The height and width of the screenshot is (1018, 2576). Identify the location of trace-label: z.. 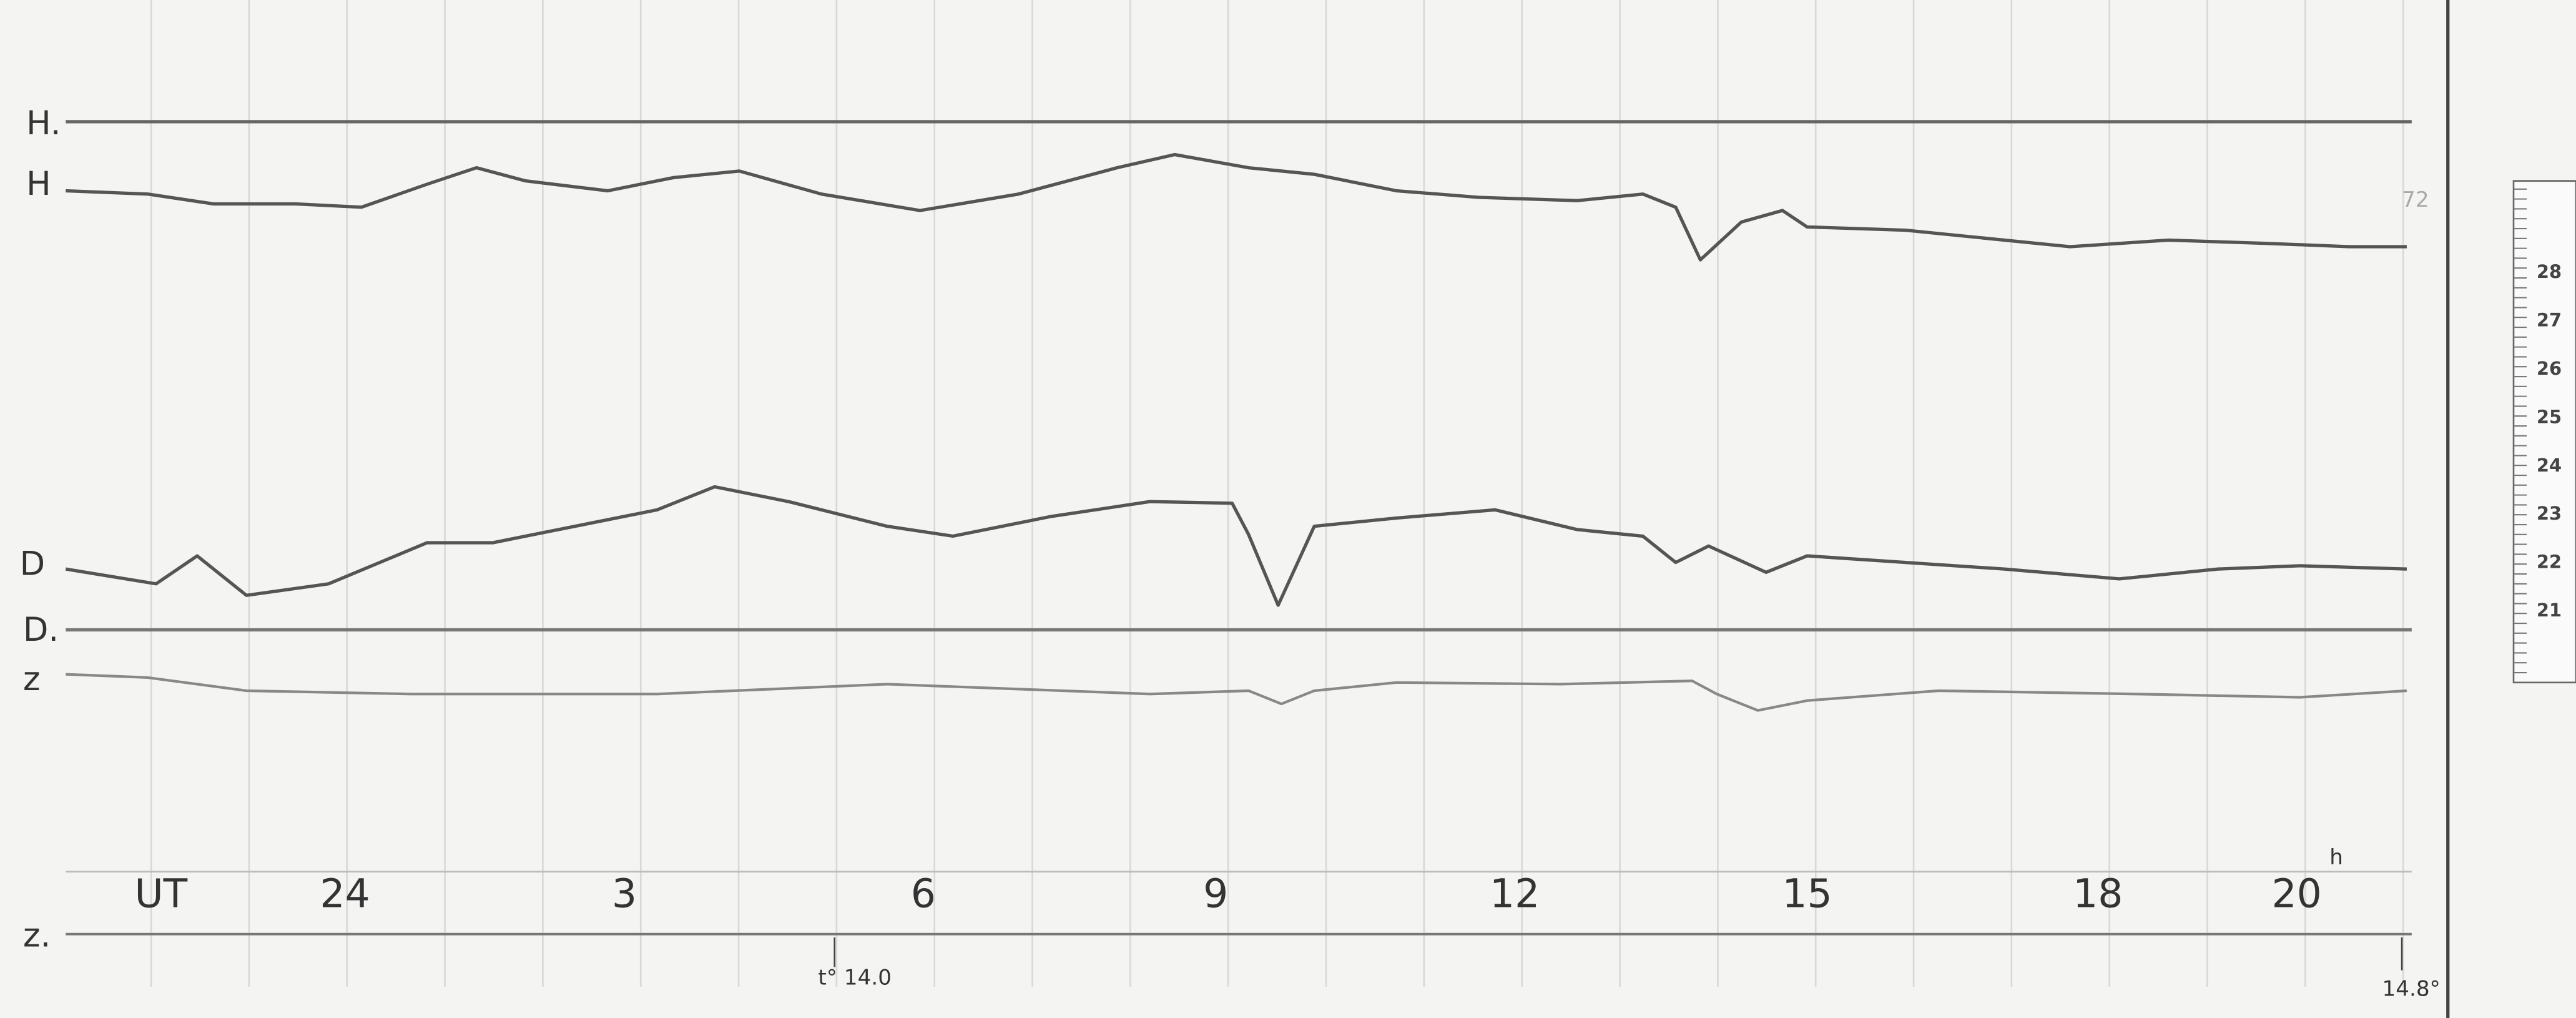
(37, 936).